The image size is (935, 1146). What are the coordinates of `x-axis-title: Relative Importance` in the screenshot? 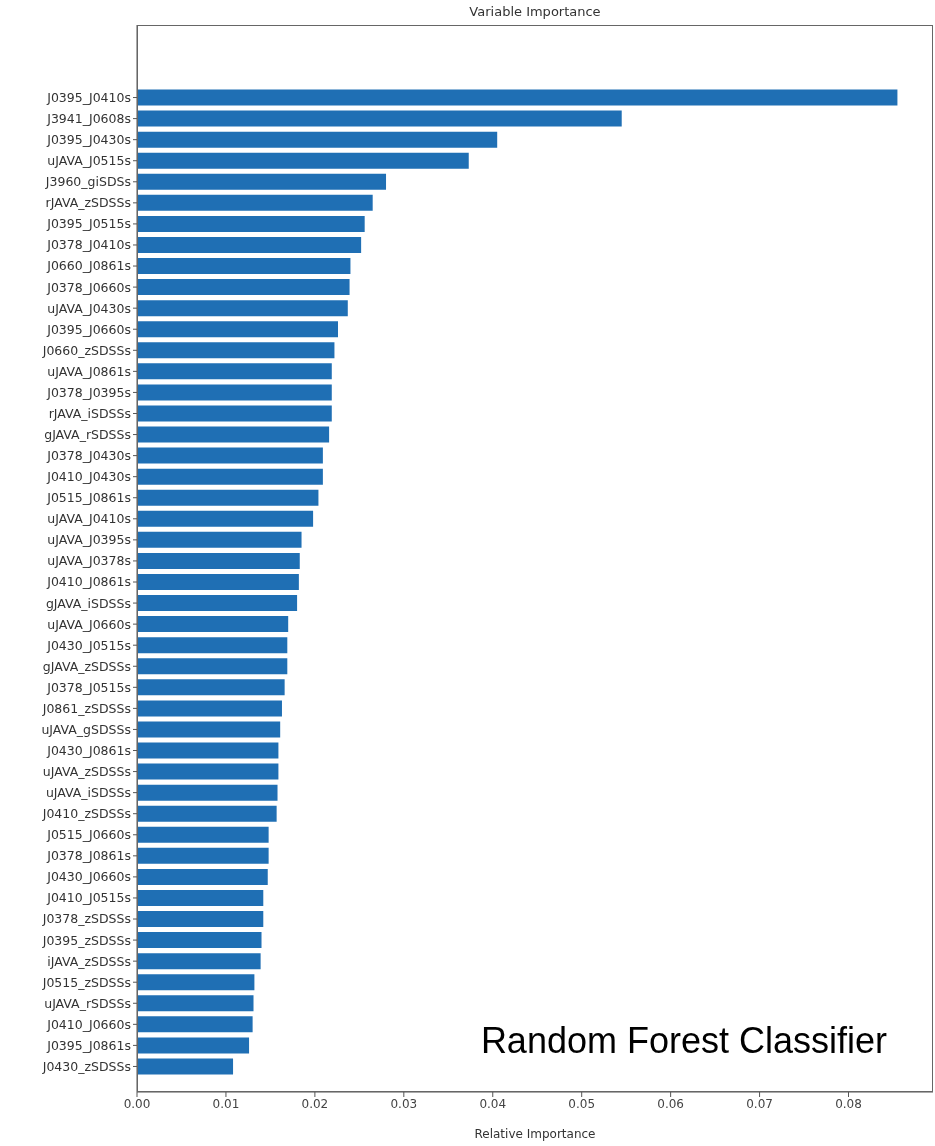 It's located at (535, 1134).